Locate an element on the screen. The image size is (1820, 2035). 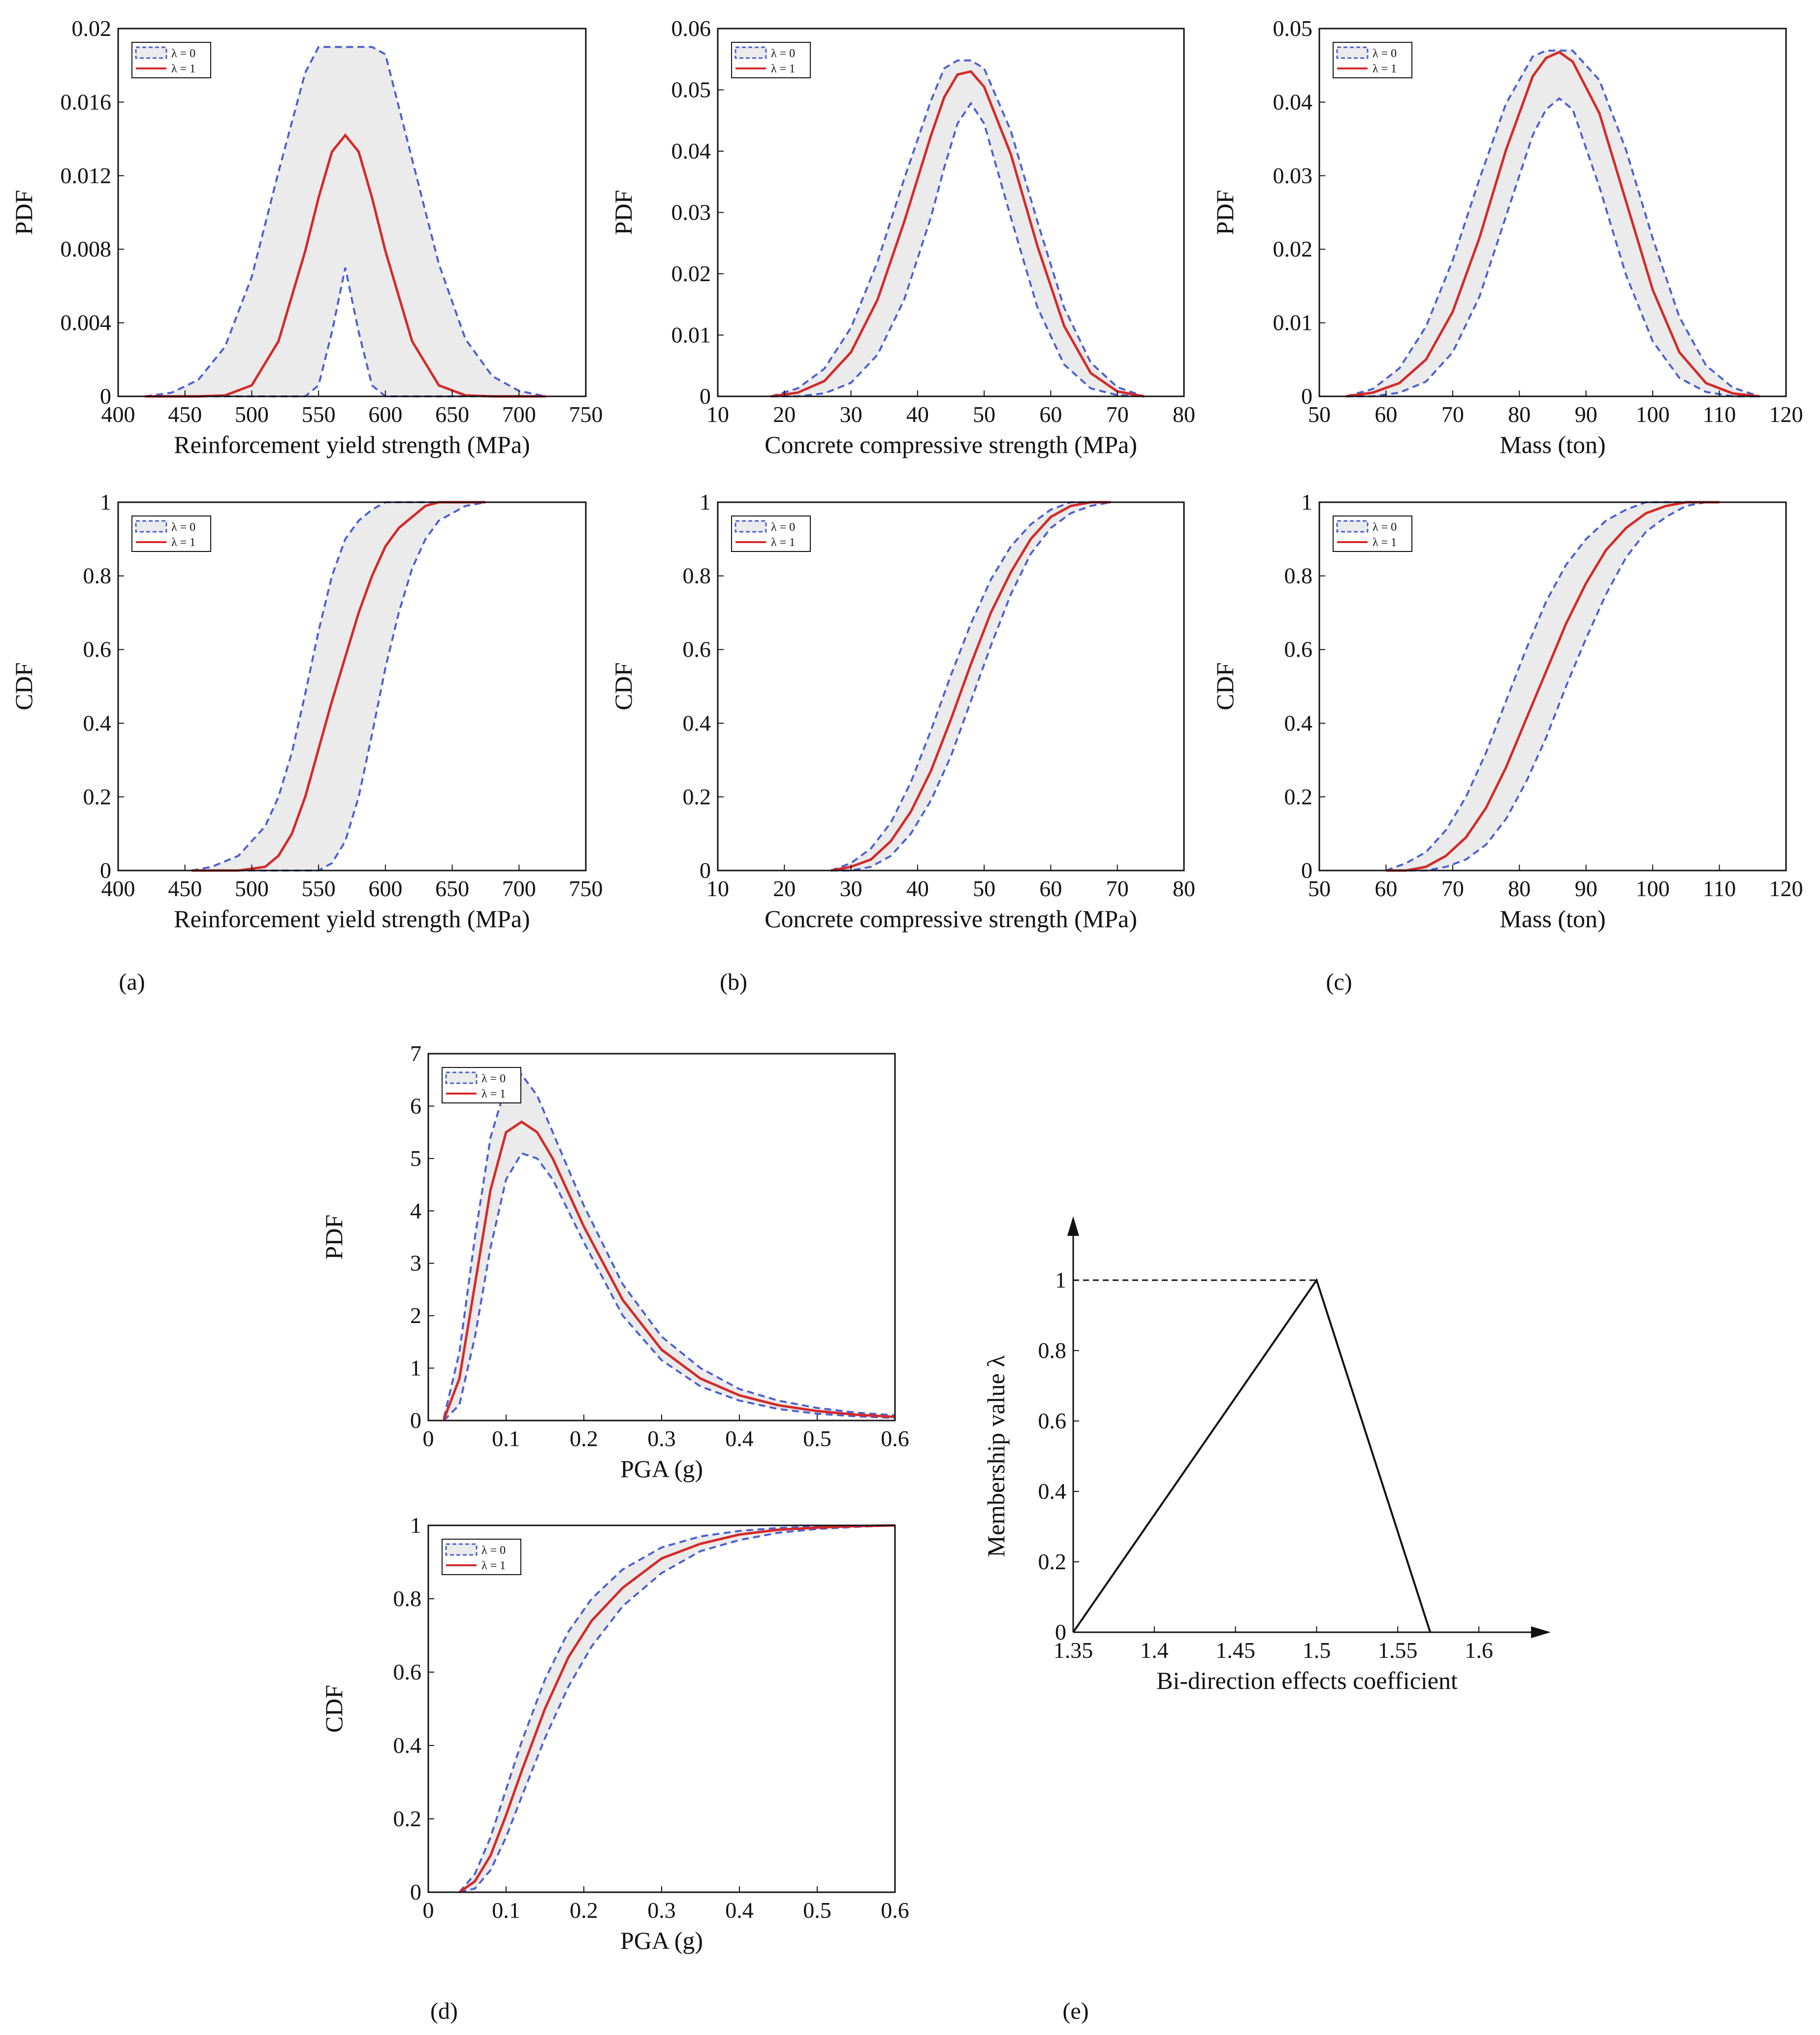
y-axis-arrow is located at coordinates (1073, 1226).